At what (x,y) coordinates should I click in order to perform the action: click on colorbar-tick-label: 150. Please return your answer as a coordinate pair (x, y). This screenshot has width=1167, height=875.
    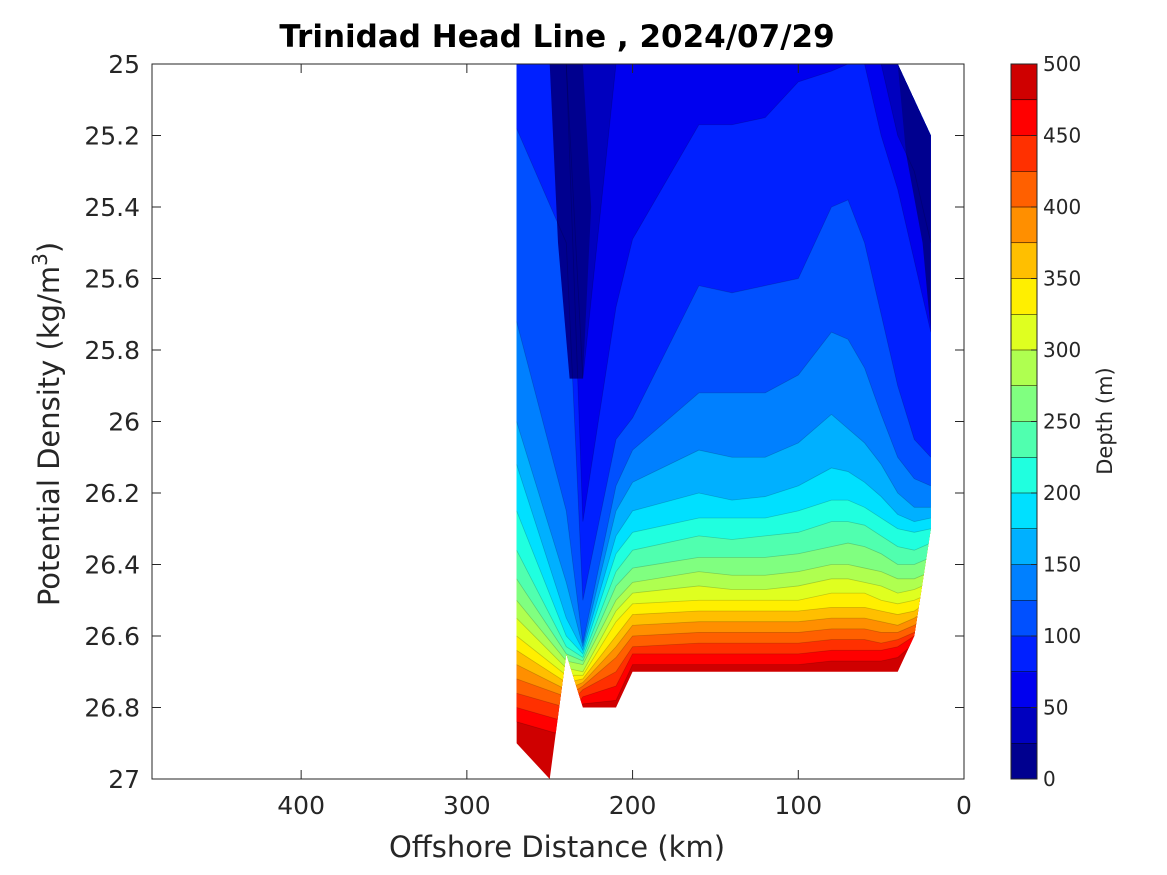
    Looking at the image, I should click on (1062, 565).